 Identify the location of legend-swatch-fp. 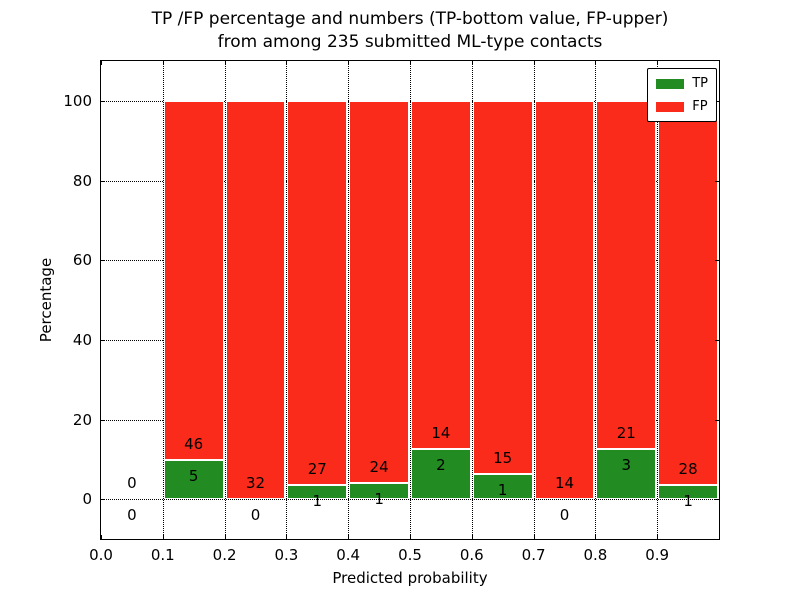
(670, 106).